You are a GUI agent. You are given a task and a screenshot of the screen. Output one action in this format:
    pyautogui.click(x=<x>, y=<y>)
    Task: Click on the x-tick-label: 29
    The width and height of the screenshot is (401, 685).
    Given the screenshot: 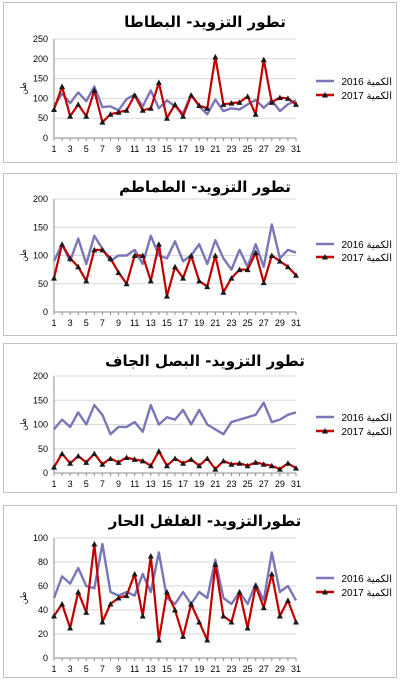 What is the action you would take?
    pyautogui.click(x=280, y=323)
    